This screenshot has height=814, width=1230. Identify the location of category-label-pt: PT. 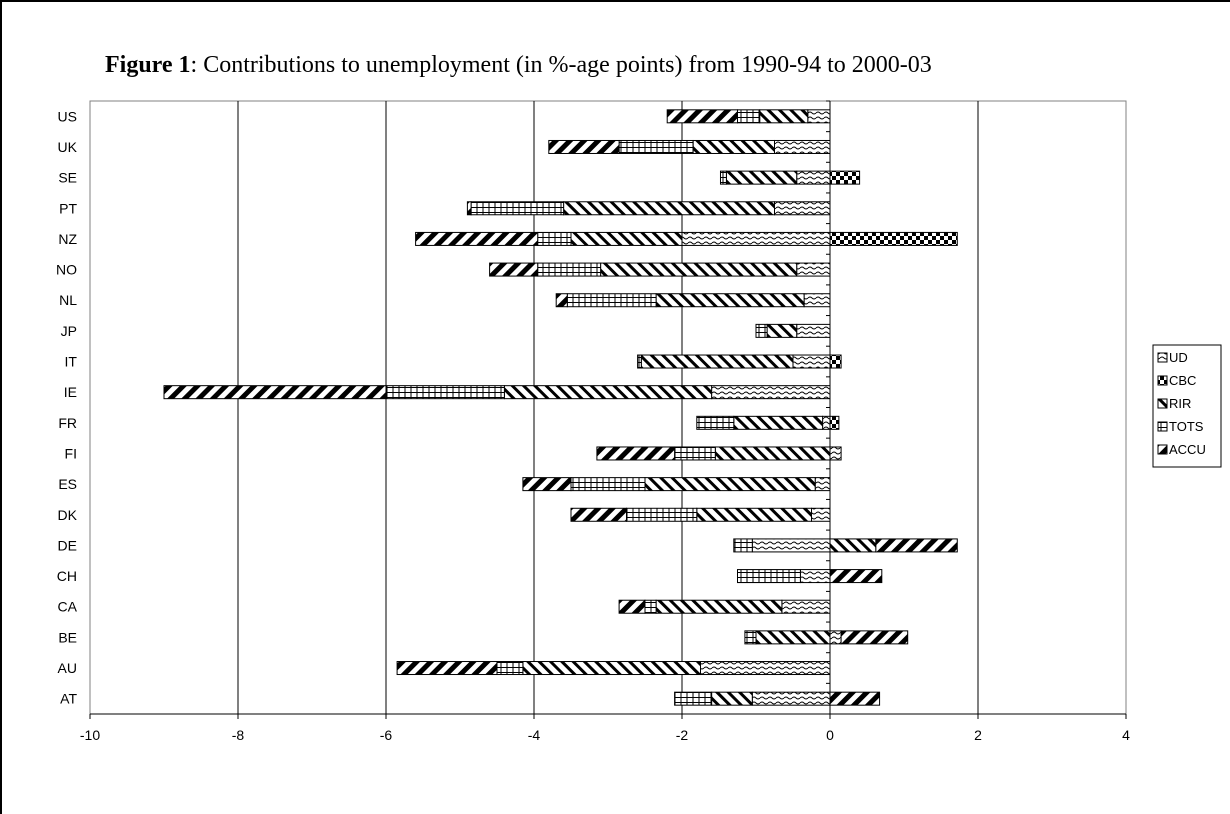
(68, 208).